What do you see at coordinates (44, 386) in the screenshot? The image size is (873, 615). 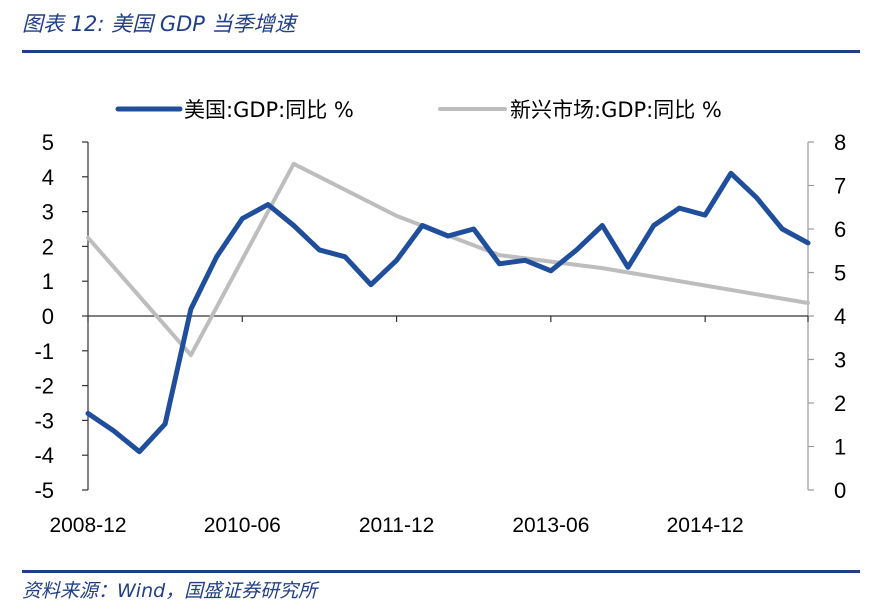 I see `y-left-tick-label: -2` at bounding box center [44, 386].